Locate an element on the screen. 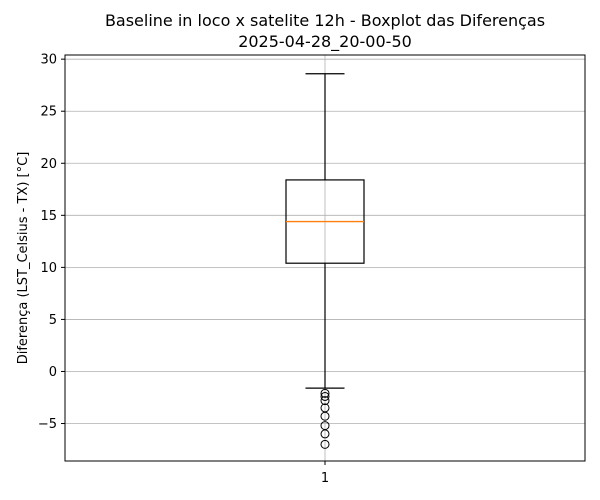 This screenshot has height=500, width=600. x-tick-label: 1 is located at coordinates (325, 478).